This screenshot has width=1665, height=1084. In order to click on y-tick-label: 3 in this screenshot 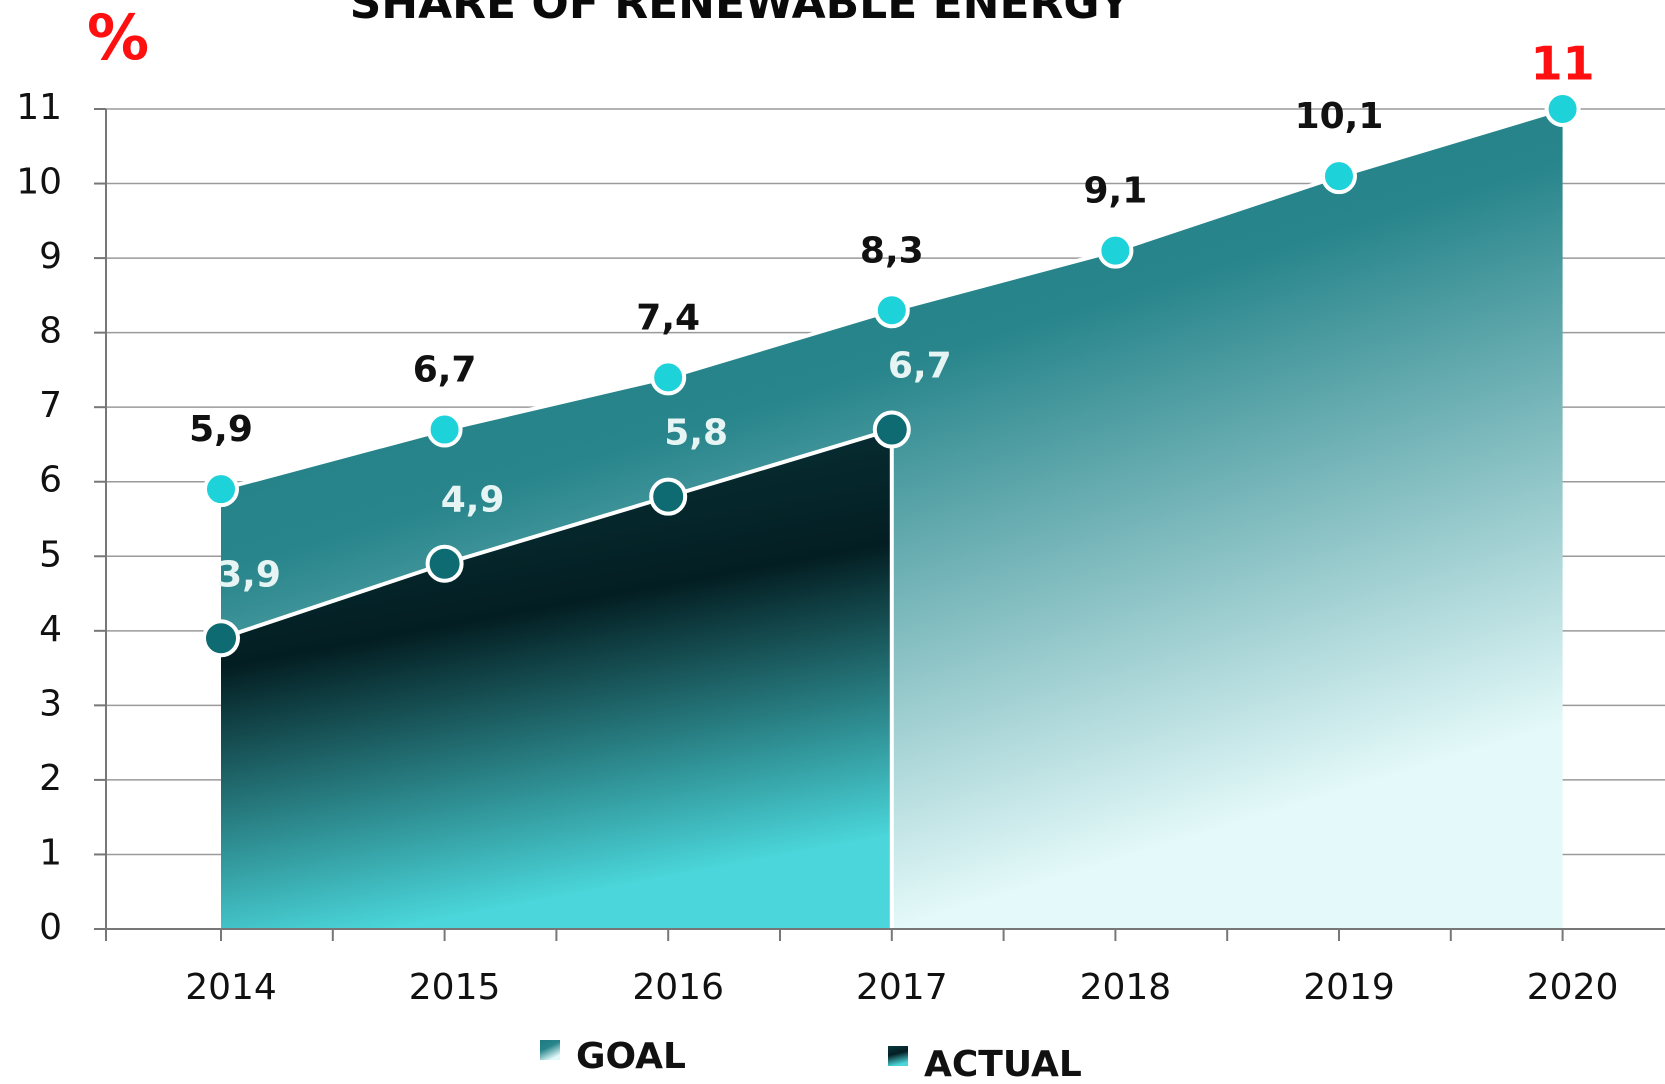, I will do `click(50, 703)`.